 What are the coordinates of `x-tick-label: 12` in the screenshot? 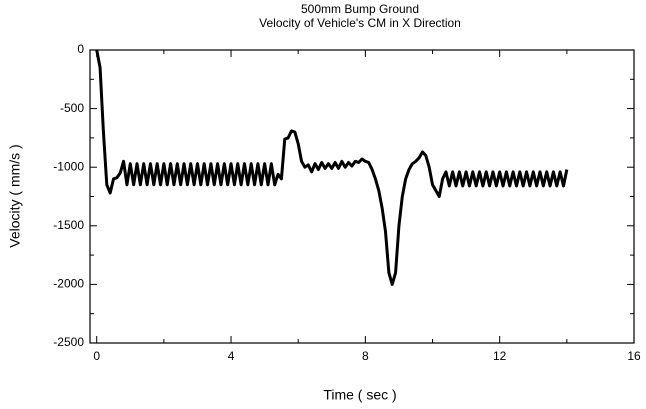 It's located at (500, 356).